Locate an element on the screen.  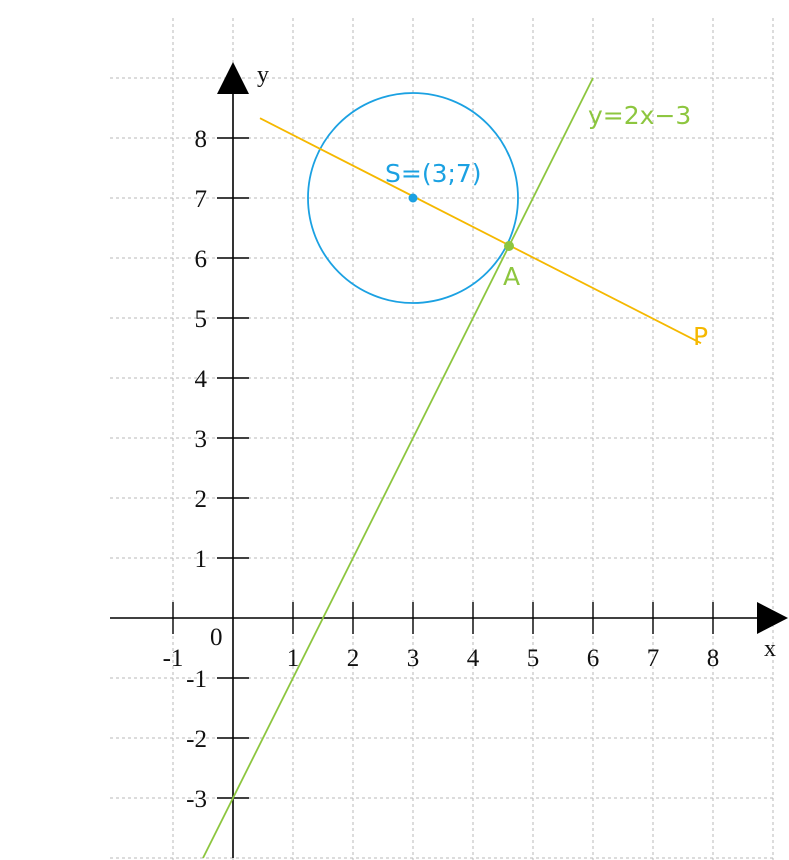
perpendicular-label: P is located at coordinates (700, 336).